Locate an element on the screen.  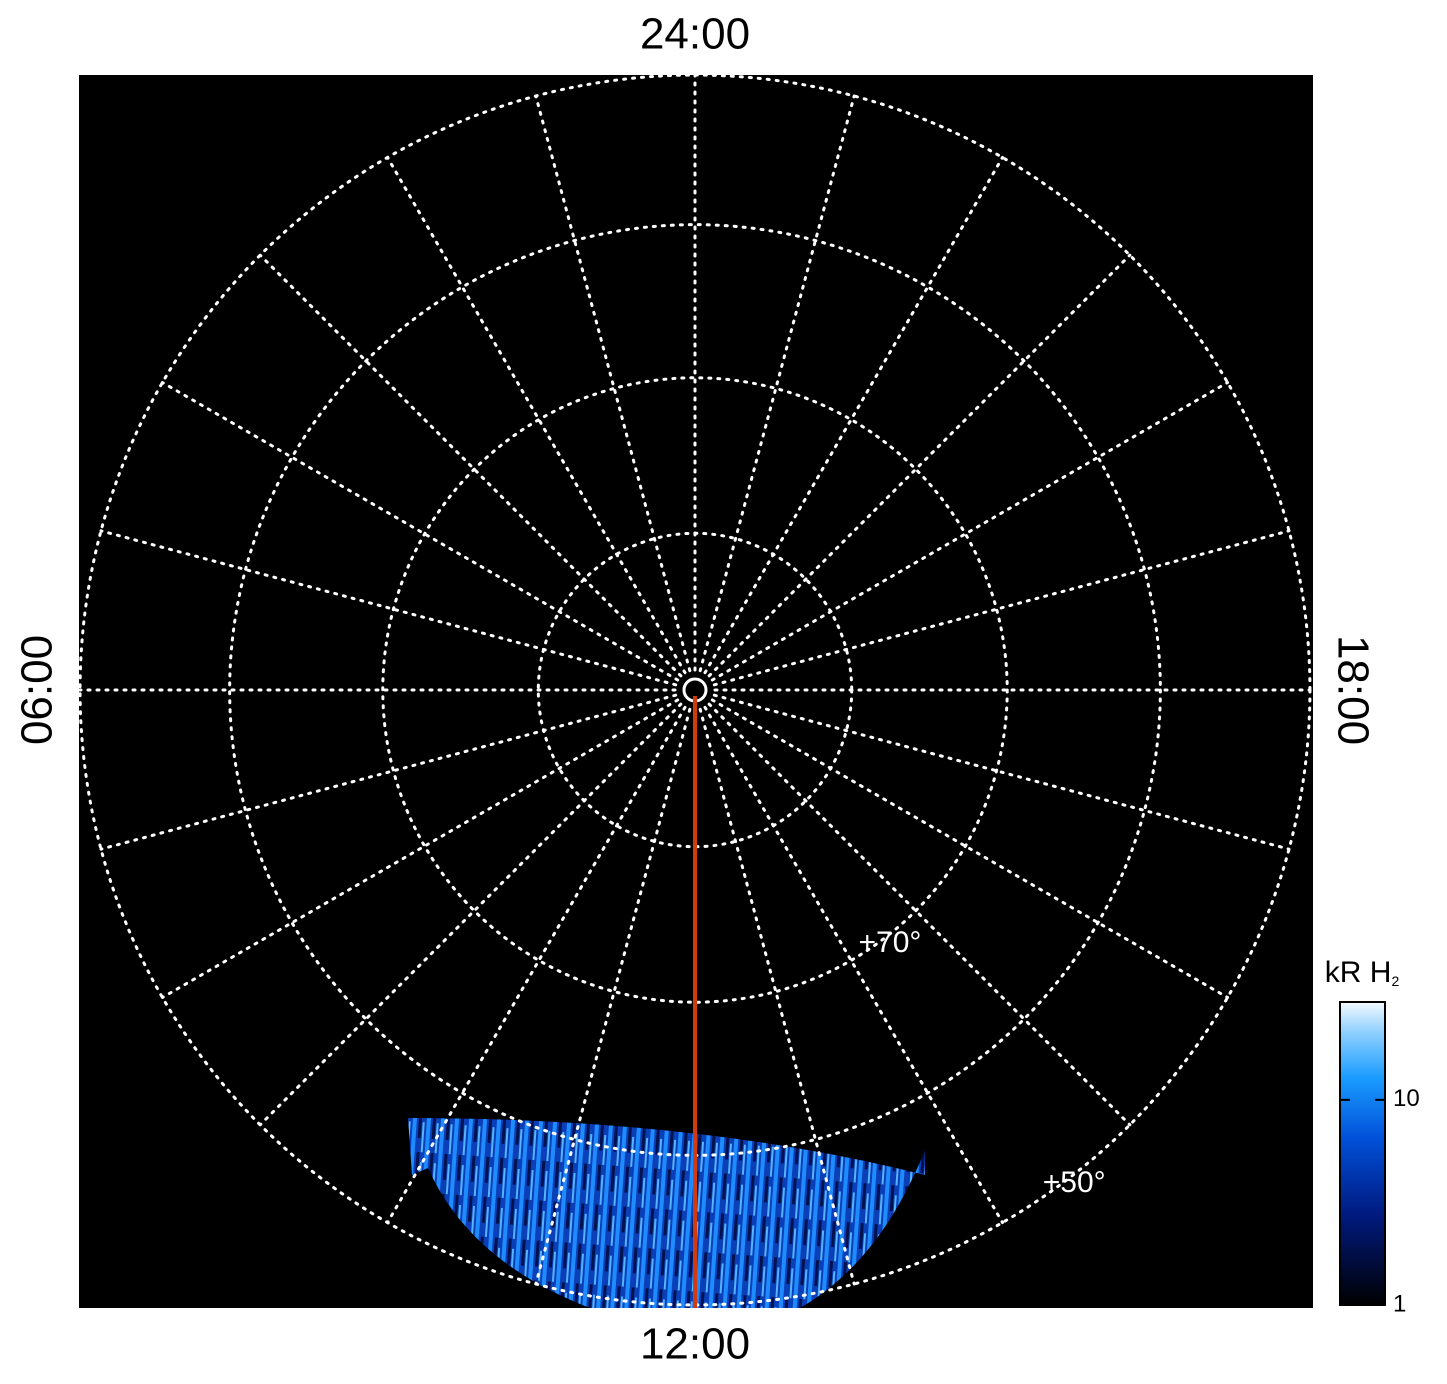
colorbar is located at coordinates (1362, 1153).